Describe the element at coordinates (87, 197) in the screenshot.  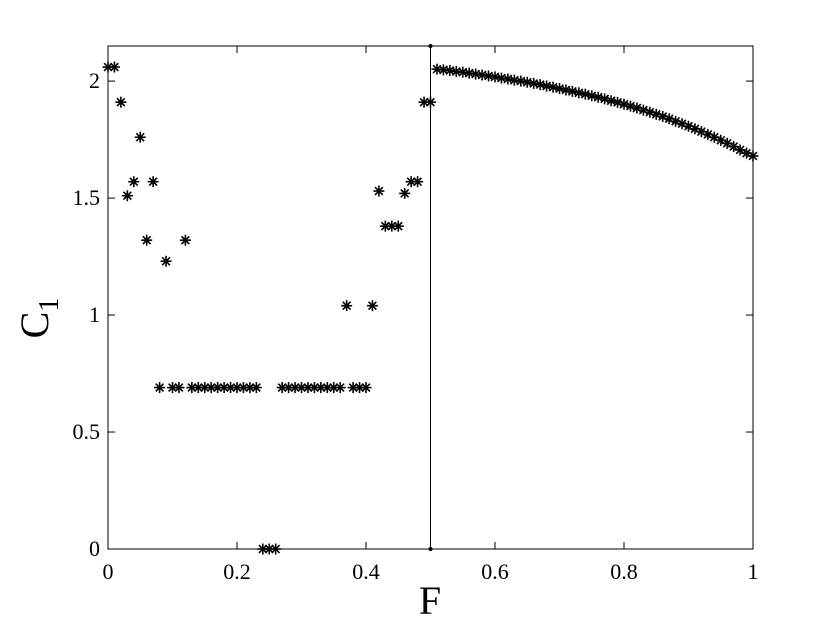
I see `y-tick-label: 1.5` at that location.